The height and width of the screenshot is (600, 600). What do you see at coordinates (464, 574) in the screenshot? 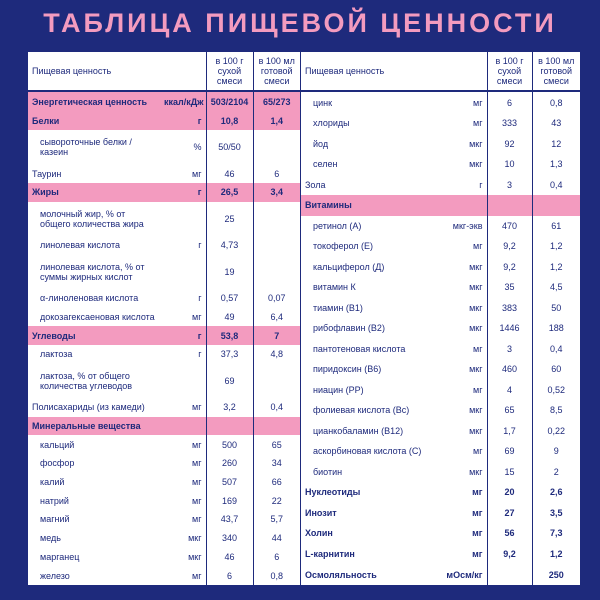
I see `row-unit: мОсм/кг` at bounding box center [464, 574].